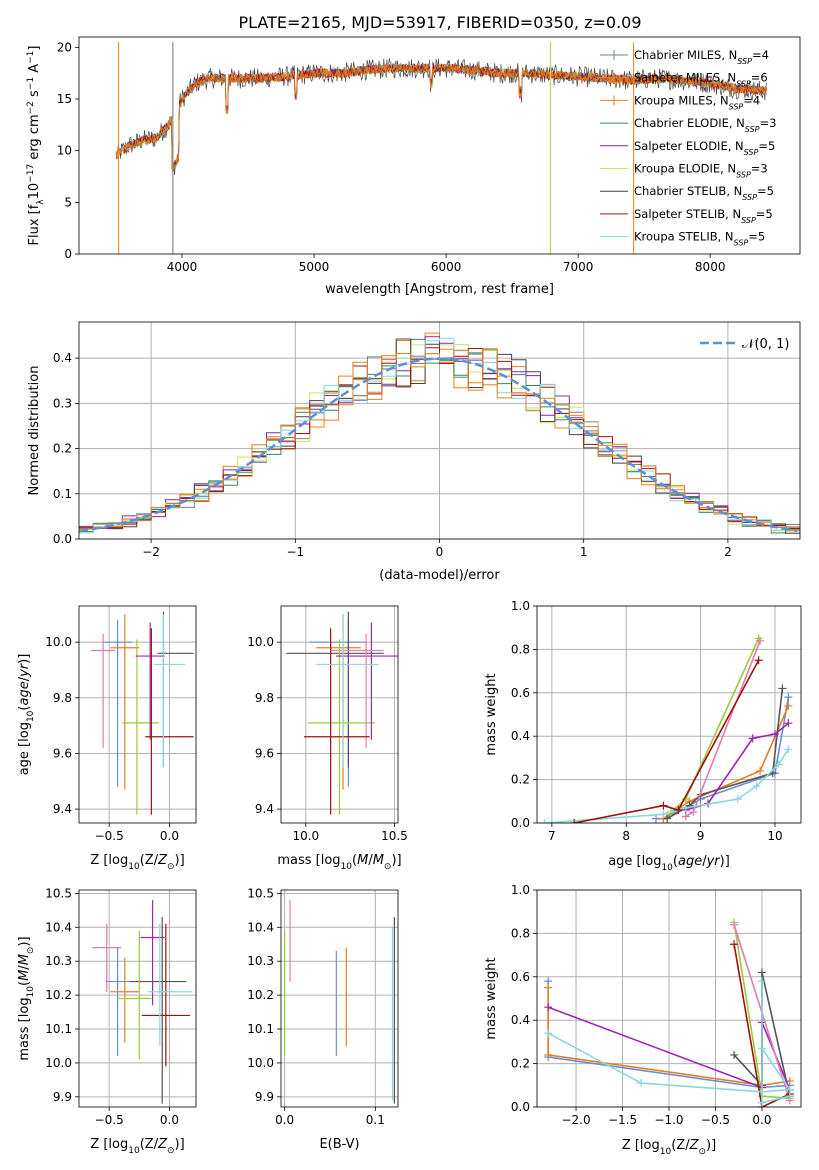 The width and height of the screenshot is (819, 1170). What do you see at coordinates (26, 715) in the screenshot?
I see `y-axis-label: age [log10(age/yr)]` at bounding box center [26, 715].